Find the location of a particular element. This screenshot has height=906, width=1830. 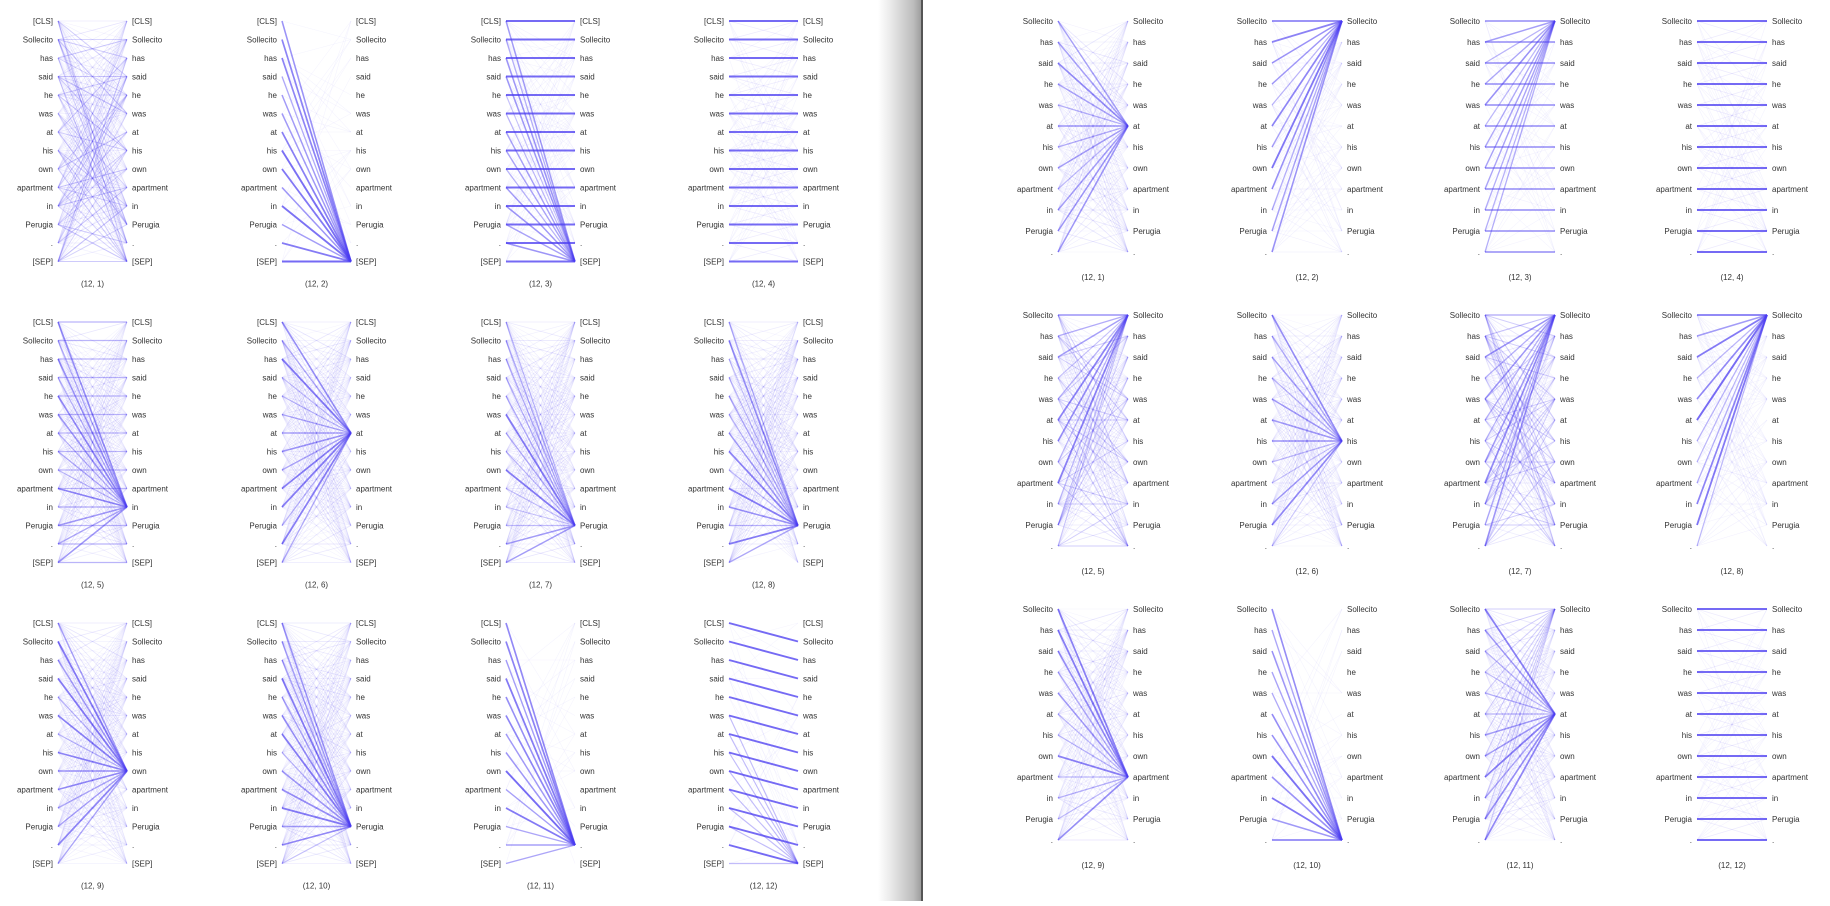

token-label-left: said is located at coordinates (1259, 651).